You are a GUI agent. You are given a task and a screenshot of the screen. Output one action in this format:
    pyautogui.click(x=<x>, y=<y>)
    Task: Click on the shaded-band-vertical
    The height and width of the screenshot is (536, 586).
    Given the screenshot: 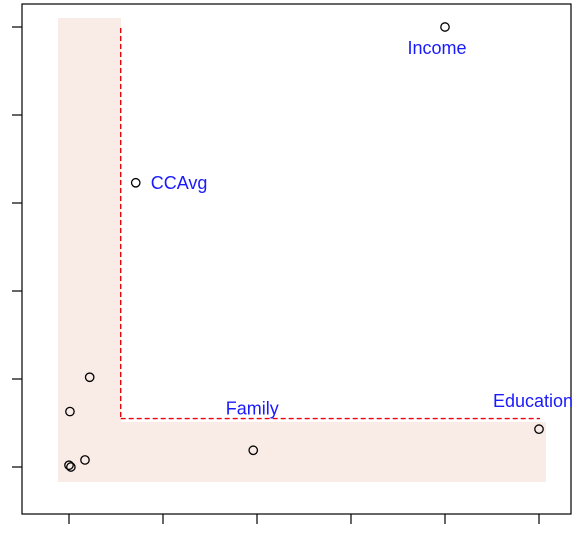 What is the action you would take?
    pyautogui.click(x=89, y=250)
    